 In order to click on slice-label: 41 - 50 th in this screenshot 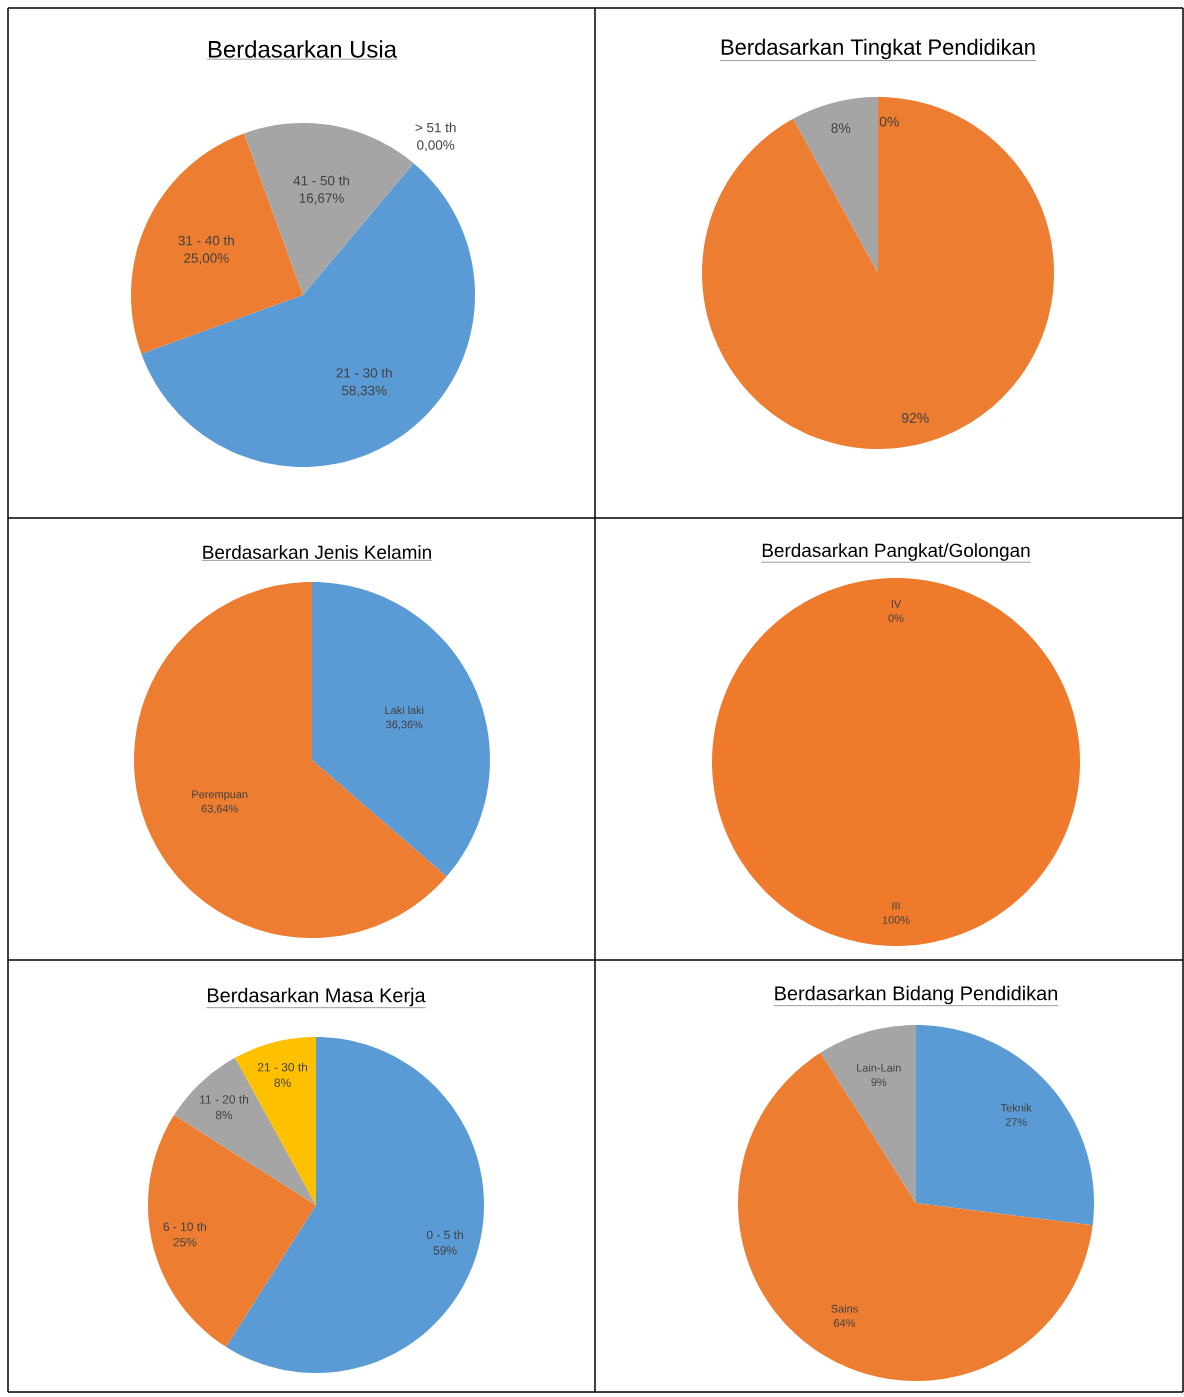, I will do `click(321, 180)`.